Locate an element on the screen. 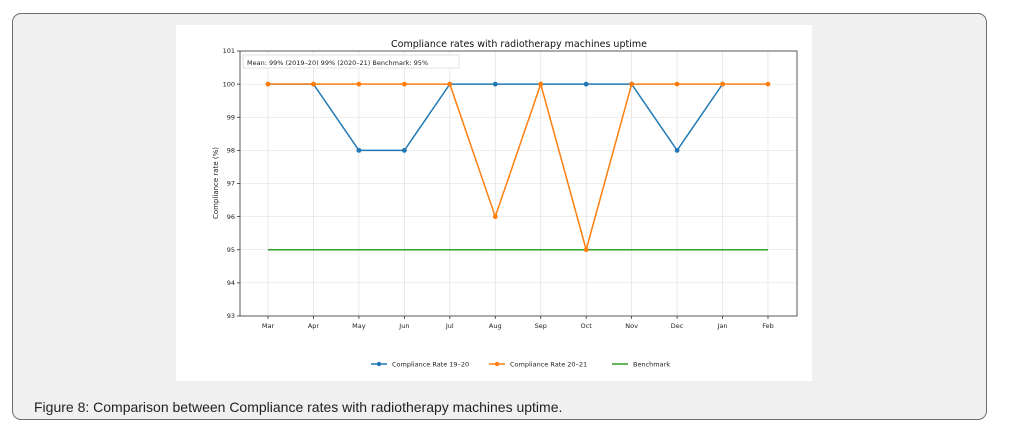  y-axis-label: Compliance rate (%) is located at coordinates (216, 183).